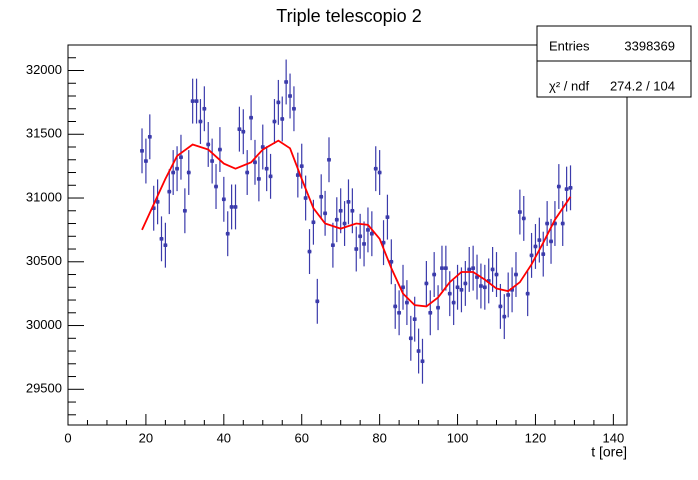 The height and width of the screenshot is (480, 698). Describe the element at coordinates (458, 437) in the screenshot. I see `x-tick-label: 100` at that location.